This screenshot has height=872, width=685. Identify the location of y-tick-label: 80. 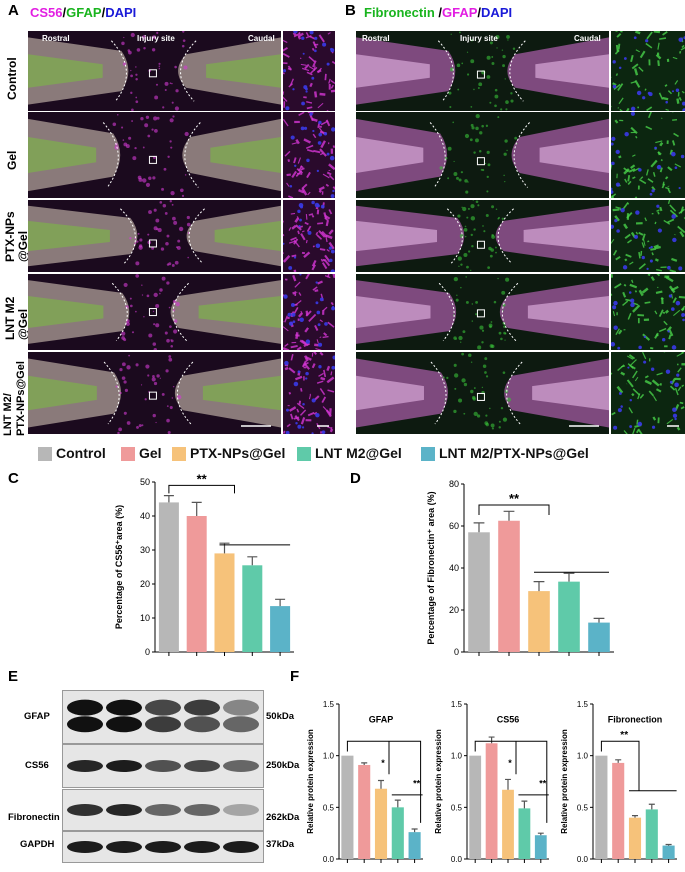
(454, 484).